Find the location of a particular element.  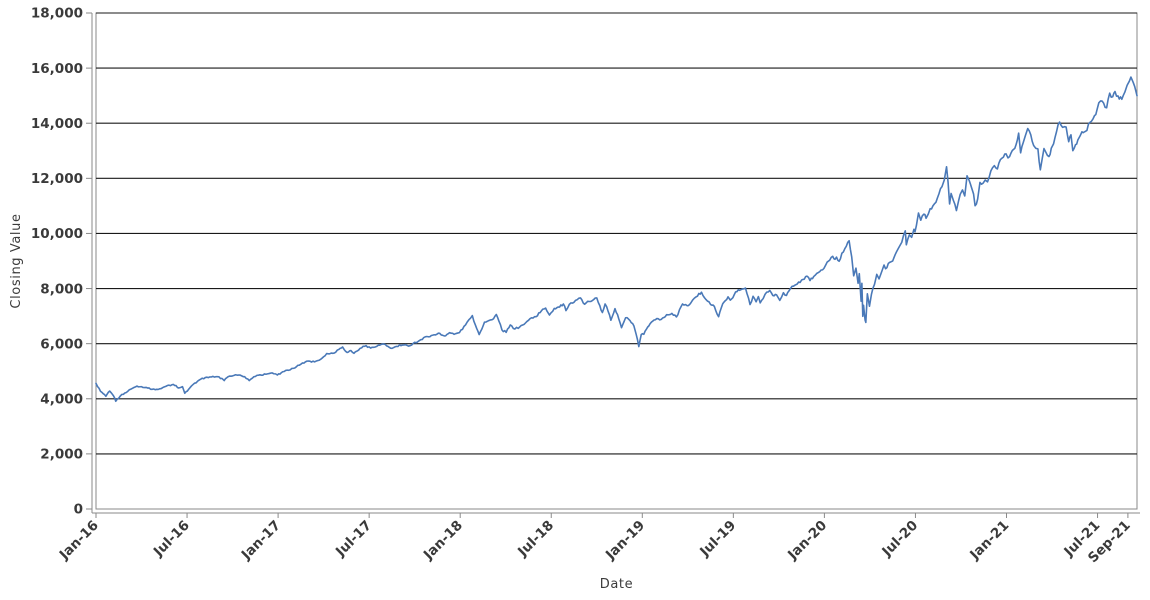

y-tick-label: 4,000 is located at coordinates (61, 400).